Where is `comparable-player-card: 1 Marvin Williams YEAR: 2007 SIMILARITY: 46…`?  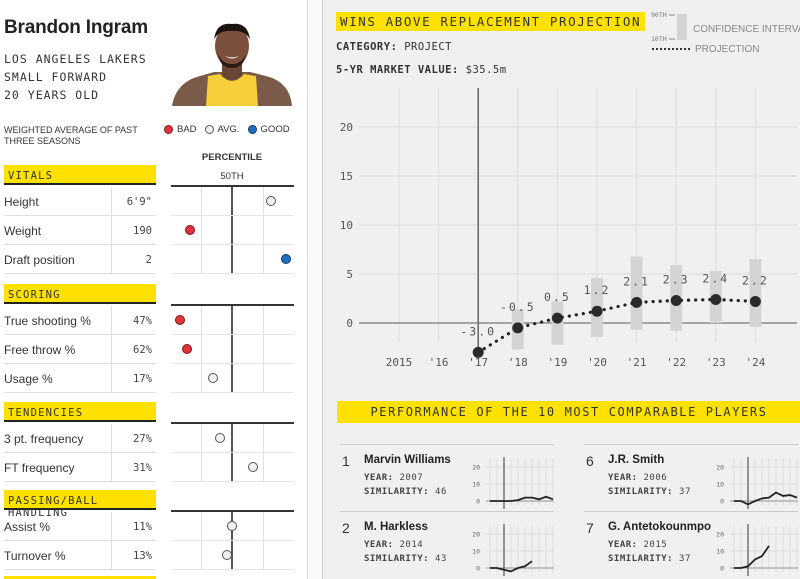 comparable-player-card: 1 Marvin Williams YEAR: 2007 SIMILARITY: 46… is located at coordinates (447, 478).